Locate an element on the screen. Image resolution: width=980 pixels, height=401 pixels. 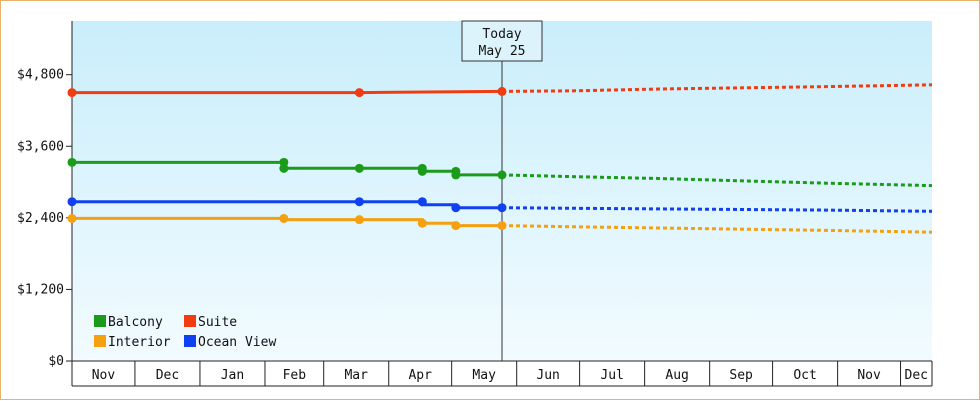
series-line-suite is located at coordinates (287, 92).